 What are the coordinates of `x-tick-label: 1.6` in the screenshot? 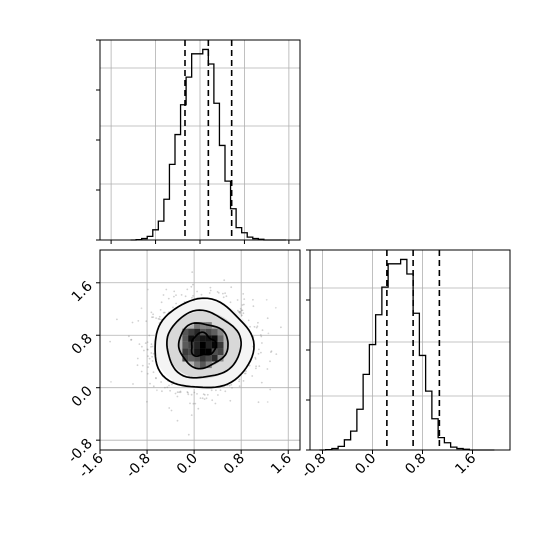 It's located at (281, 463).